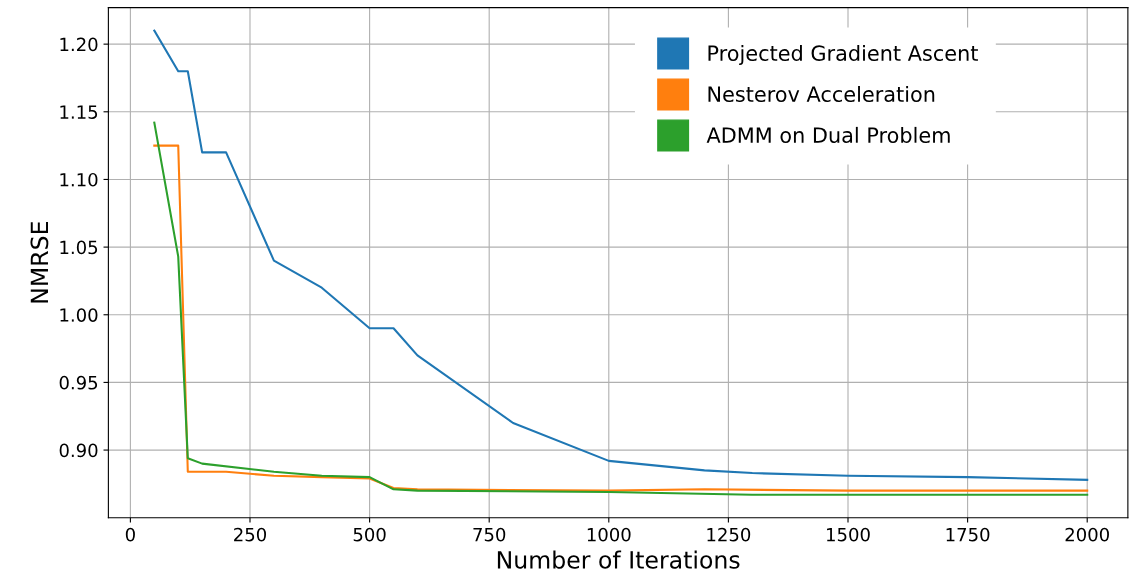 The image size is (1129, 585). Describe the element at coordinates (848, 534) in the screenshot. I see `x-tick-label: 1500` at that location.